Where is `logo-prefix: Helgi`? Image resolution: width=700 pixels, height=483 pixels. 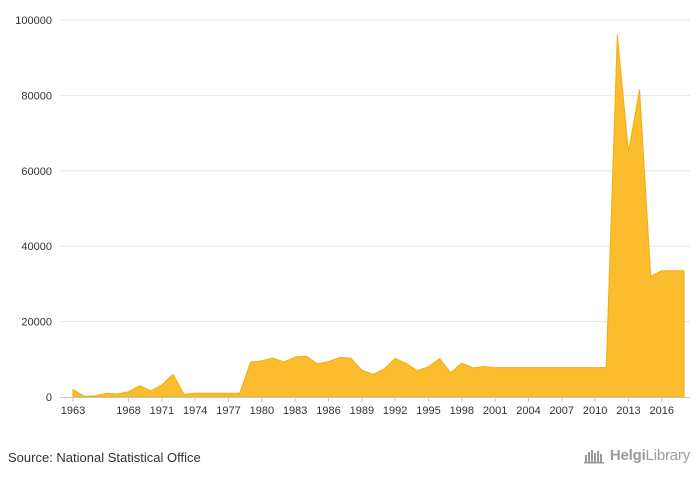 logo-prefix: Helgi is located at coordinates (627, 455).